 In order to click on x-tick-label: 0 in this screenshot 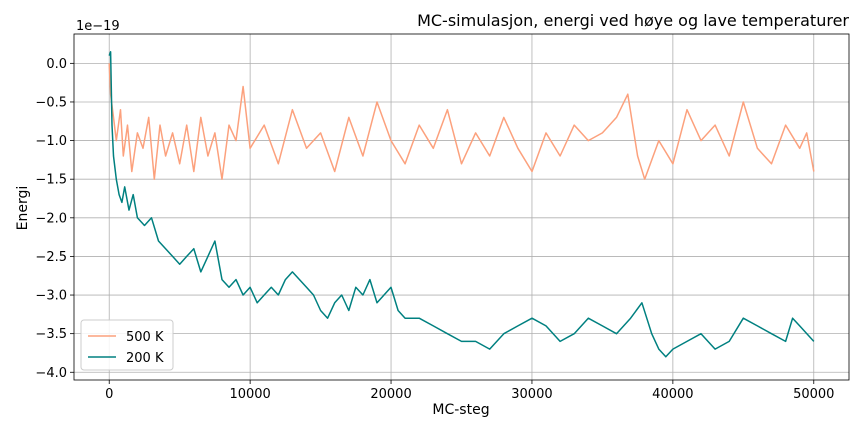, I will do `click(109, 394)`.